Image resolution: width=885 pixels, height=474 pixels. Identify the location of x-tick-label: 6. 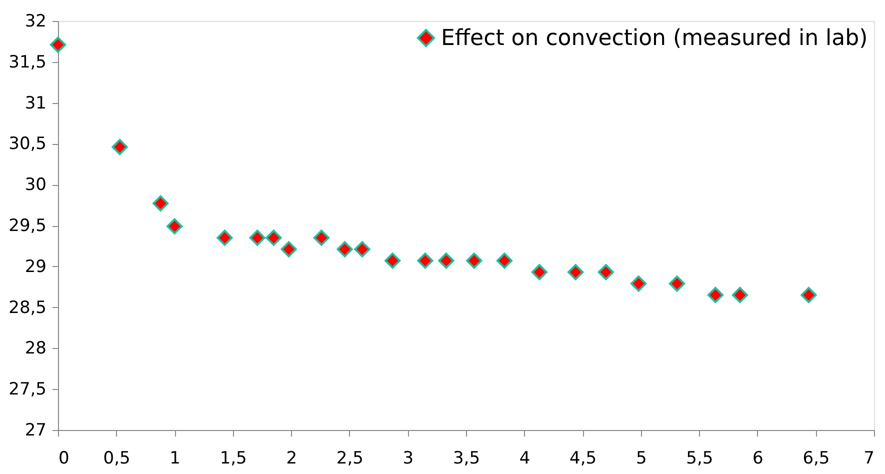
(758, 458).